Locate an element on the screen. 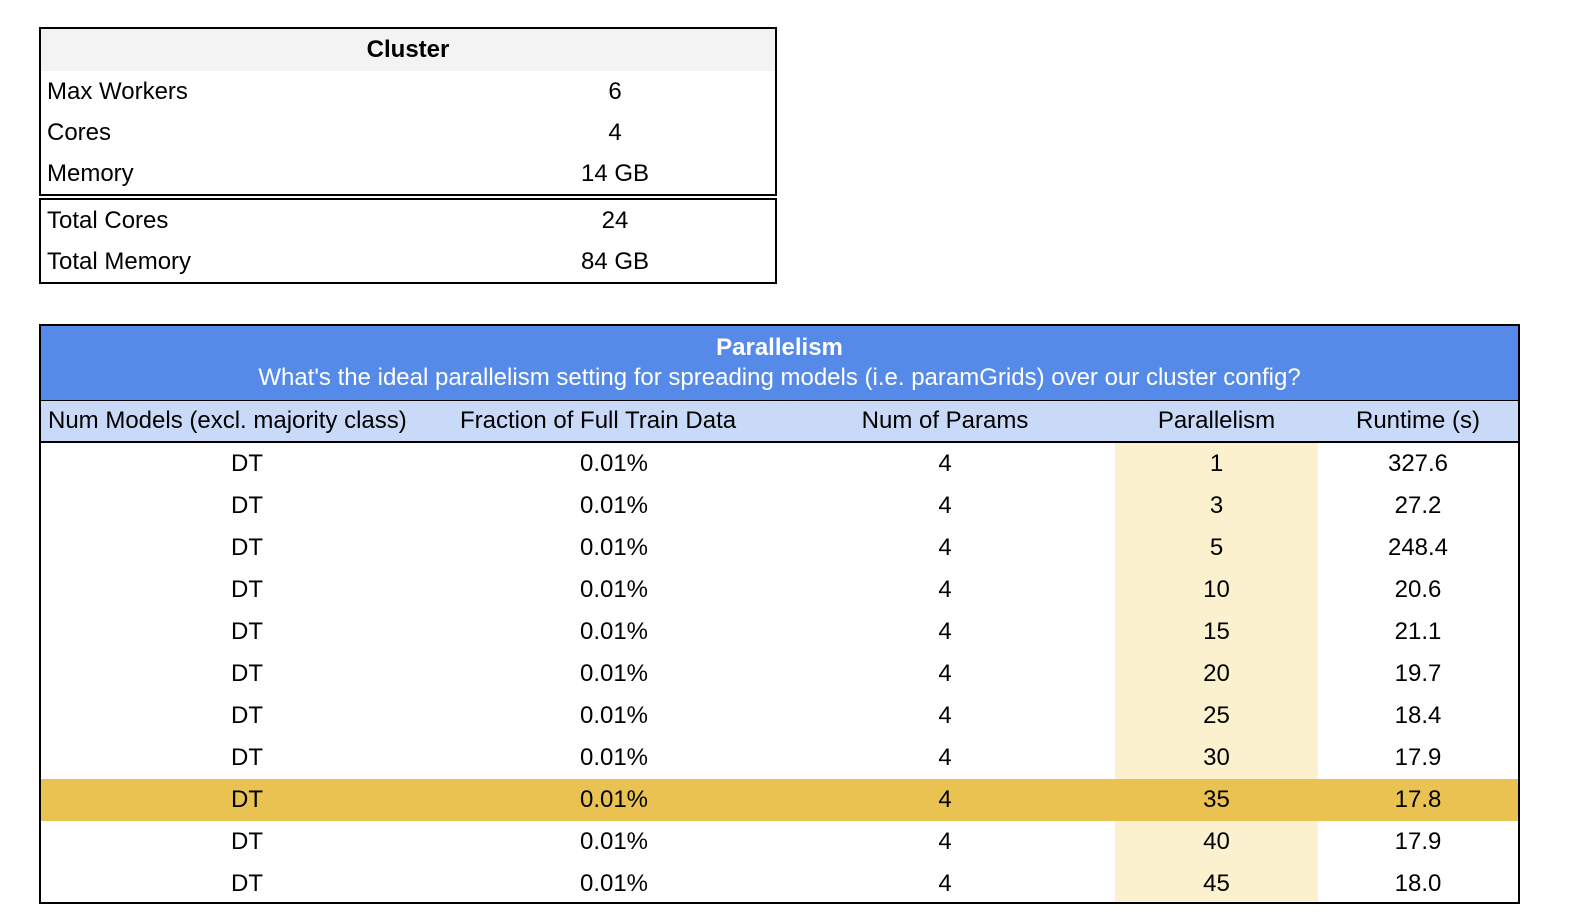 The width and height of the screenshot is (1572, 924). cluster-row-value: 4 is located at coordinates (615, 132).